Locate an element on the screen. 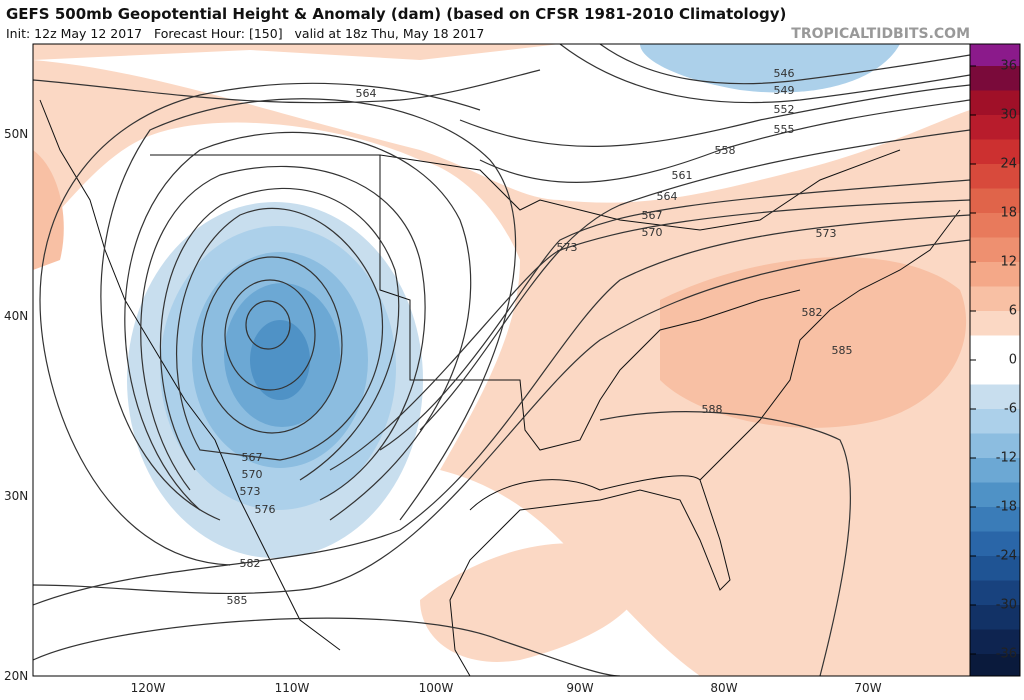 The height and width of the screenshot is (700, 1024). colorbar-label: 6 is located at coordinates (1013, 311).